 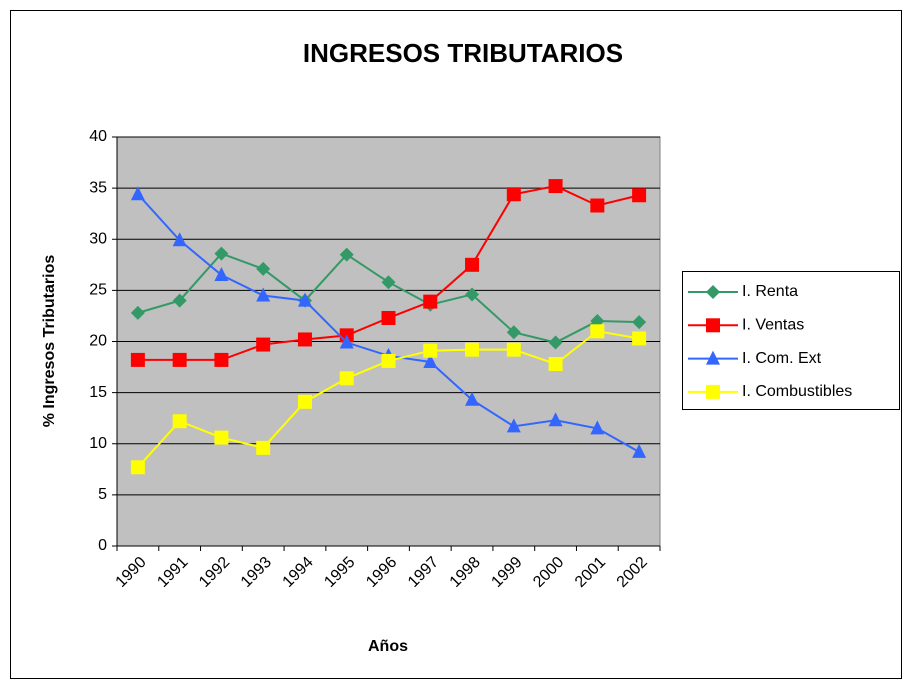 I want to click on legend-label: I. Combustibles, so click(x=797, y=391).